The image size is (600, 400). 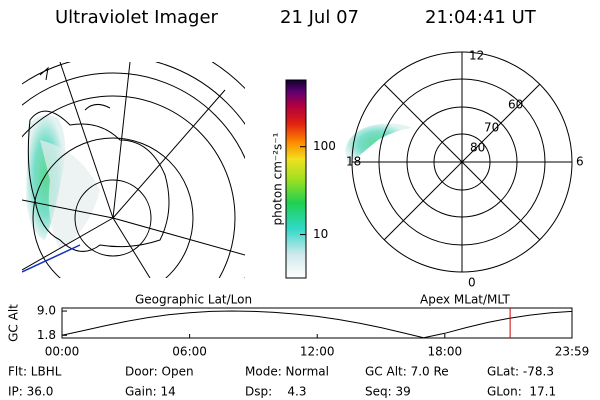 I want to click on info-field: Mode: Normal, so click(x=287, y=372).